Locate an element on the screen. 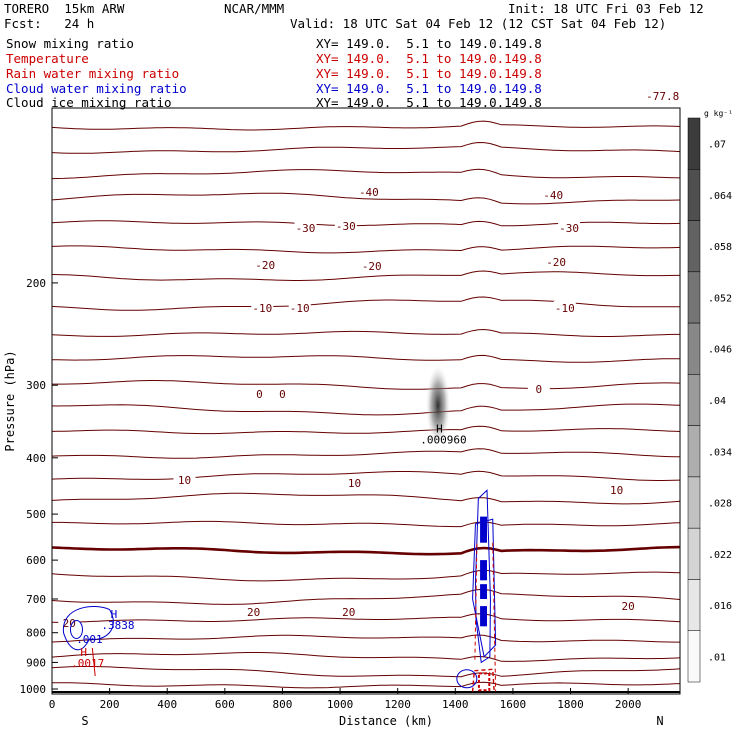 Image resolution: width=740 pixels, height=740 pixels. forecast-hour: Fcst: 24 h is located at coordinates (49, 23).